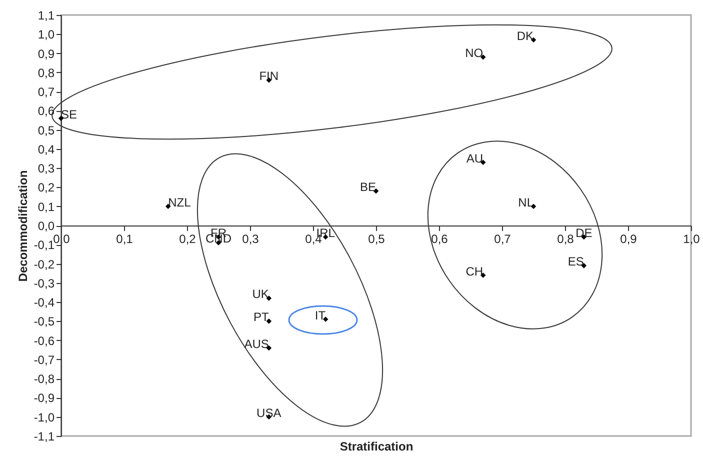 This screenshot has height=458, width=703. I want to click on data-label: BE, so click(368, 187).